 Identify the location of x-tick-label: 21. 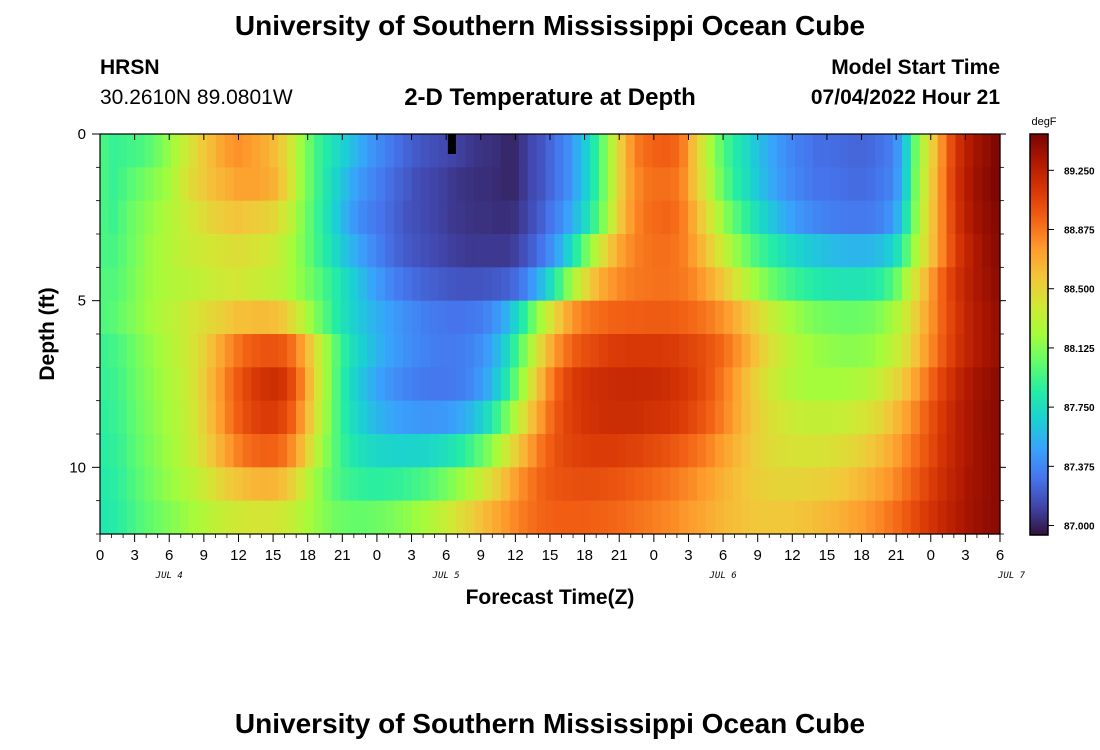
(342, 555).